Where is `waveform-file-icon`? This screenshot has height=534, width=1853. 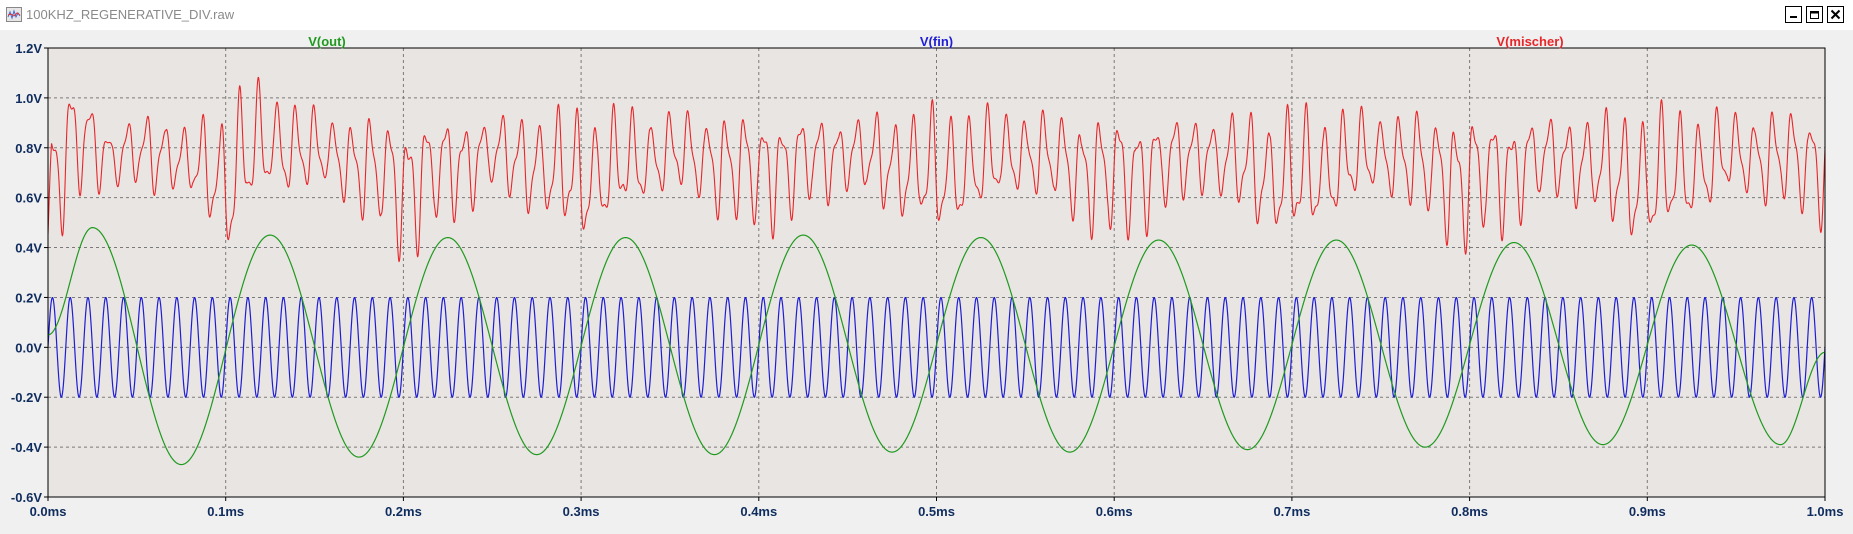 waveform-file-icon is located at coordinates (14, 14).